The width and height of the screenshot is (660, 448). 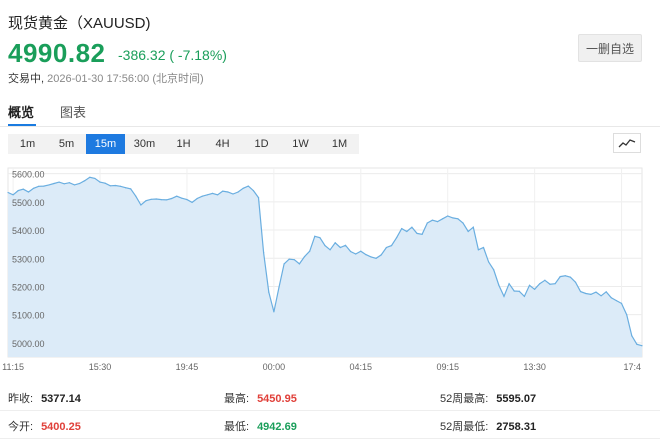 I want to click on line-chart-icon, so click(x=627, y=143).